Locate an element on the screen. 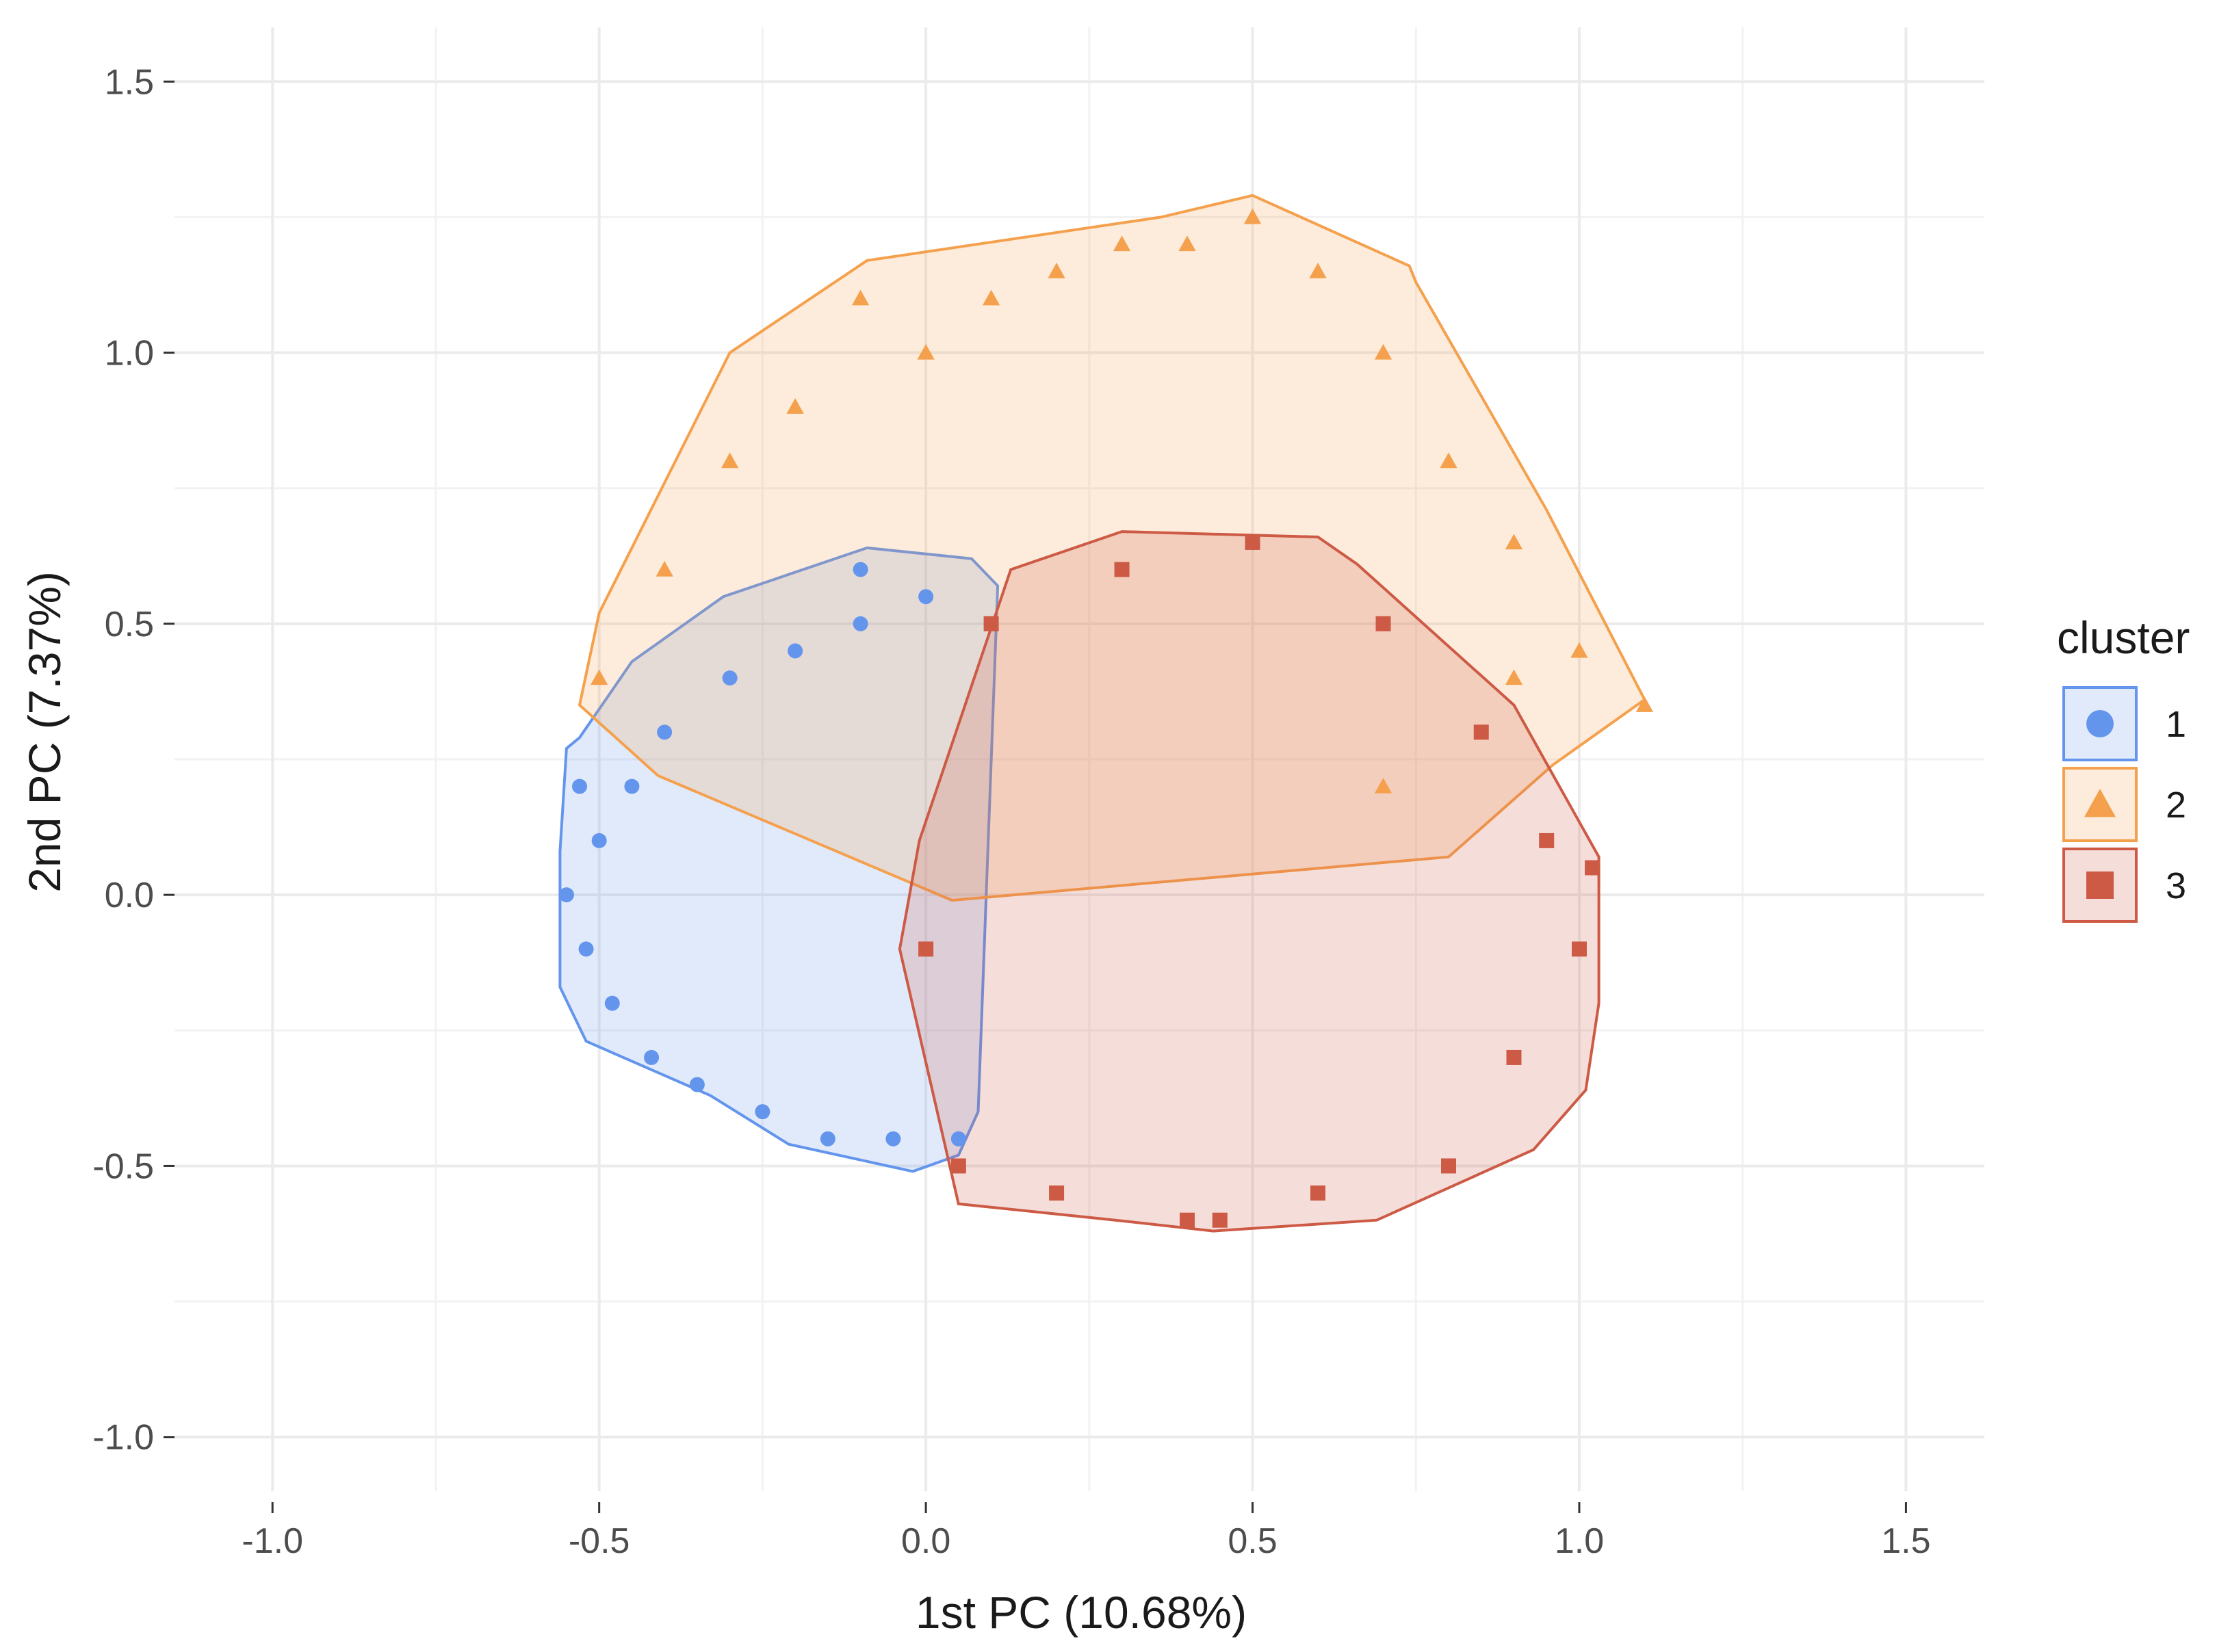 The image size is (2230, 1652). y-tick-label: -0.5 is located at coordinates (123, 1166).